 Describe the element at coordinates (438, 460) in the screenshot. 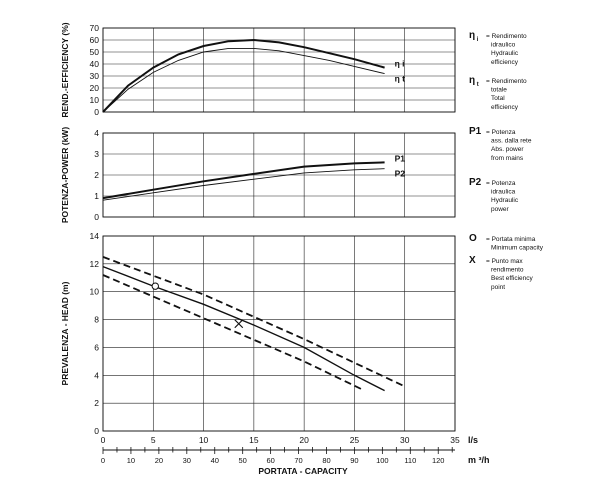

I see `x2-tick-label: 120` at that location.